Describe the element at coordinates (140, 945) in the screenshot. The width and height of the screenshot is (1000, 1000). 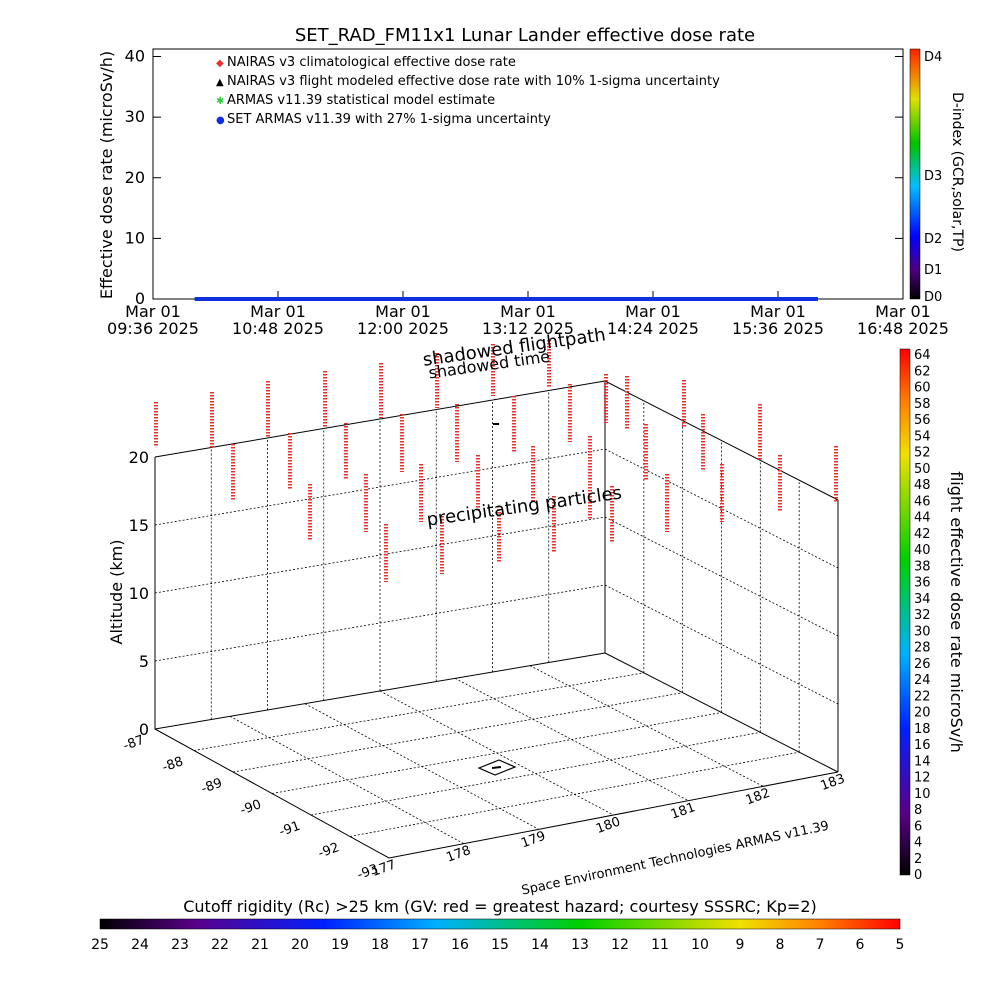
I see `cutoff-tick-label: 24` at that location.